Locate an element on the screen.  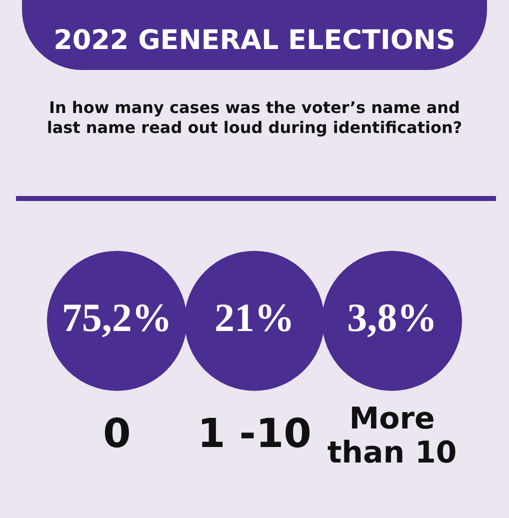
category-label: More than 10 is located at coordinates (392, 436).